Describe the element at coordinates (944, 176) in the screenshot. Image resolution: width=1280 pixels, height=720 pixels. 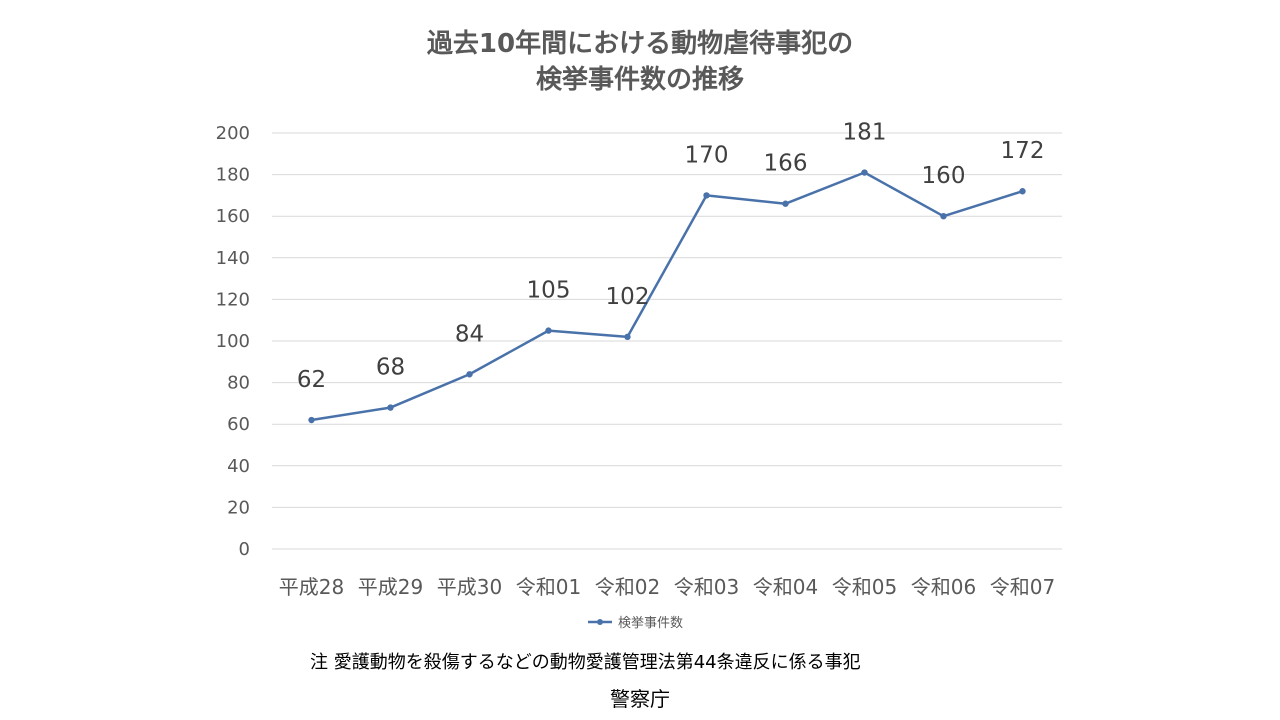
I see `data-label: 160` at that location.